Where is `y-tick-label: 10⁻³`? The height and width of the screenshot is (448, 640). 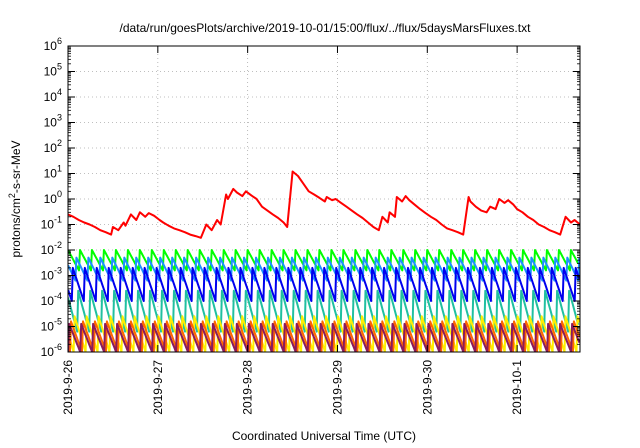
y-tick-label: 10⁻³ is located at coordinates (51, 274).